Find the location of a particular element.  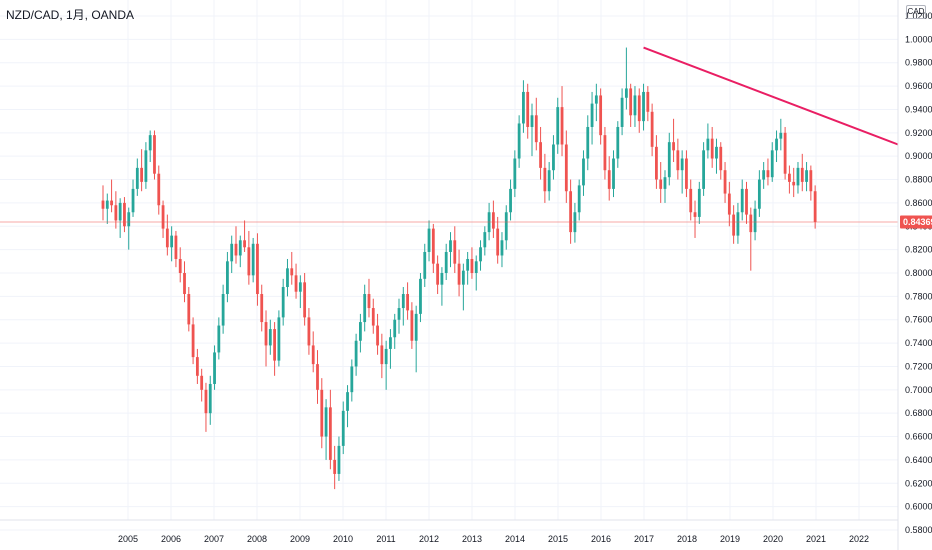

x-tick-label: 2019 is located at coordinates (730, 539).